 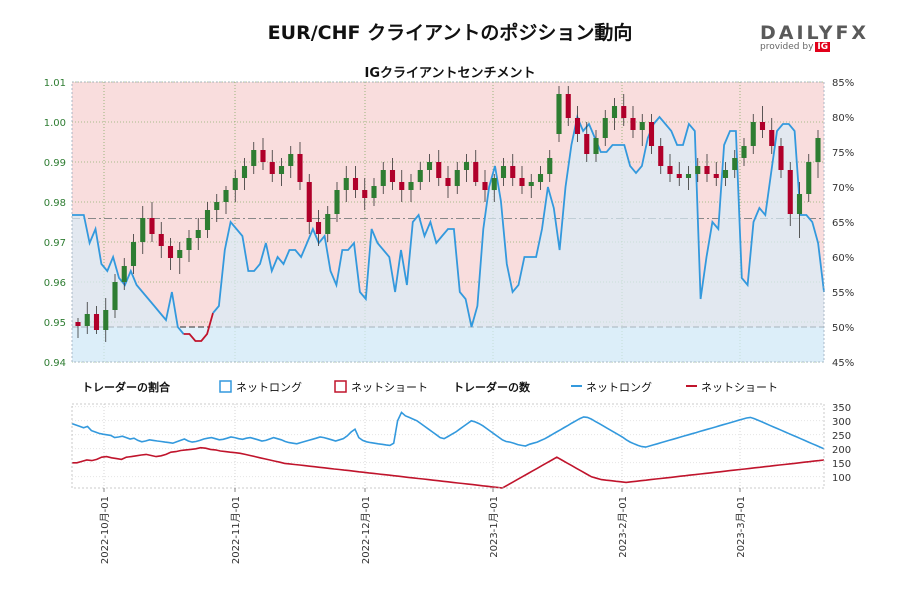 I want to click on bottom-chart-axes: 100 150 200 250 300 350, so click(x=461, y=446).